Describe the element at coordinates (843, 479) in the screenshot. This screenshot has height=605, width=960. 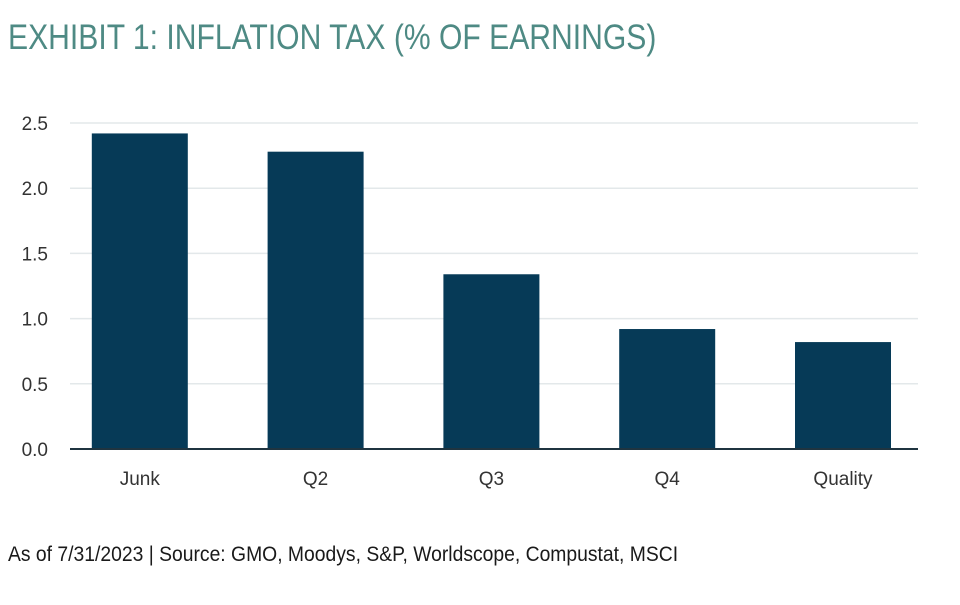
I see `x-tick-label: Quality` at that location.